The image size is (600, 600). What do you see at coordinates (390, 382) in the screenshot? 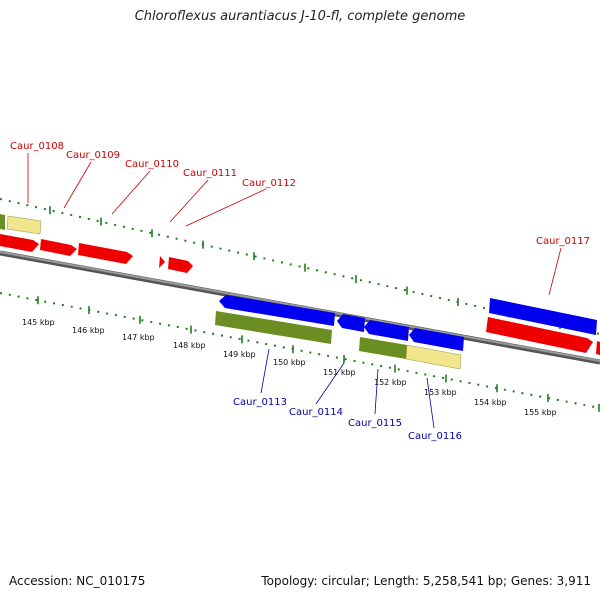
I see `scale-label: 152 kbp` at bounding box center [390, 382].